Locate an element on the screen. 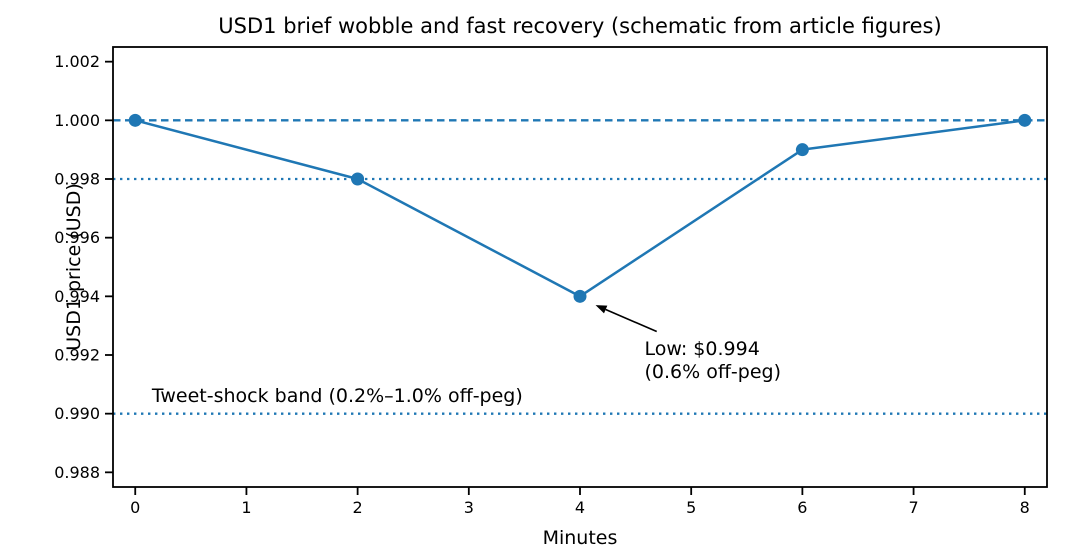 This screenshot has height=559, width=1068. y-tick-label: 1.000 is located at coordinates (77, 120).